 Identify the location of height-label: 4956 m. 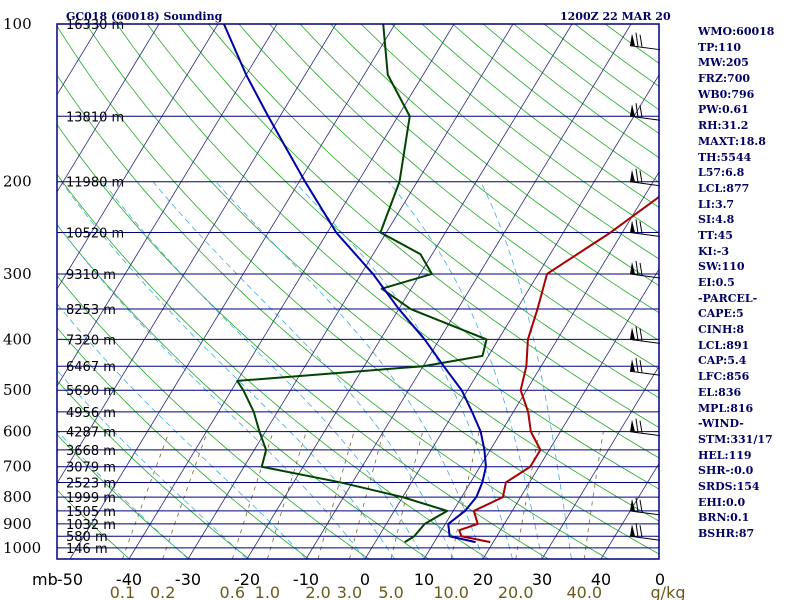
(91, 413).